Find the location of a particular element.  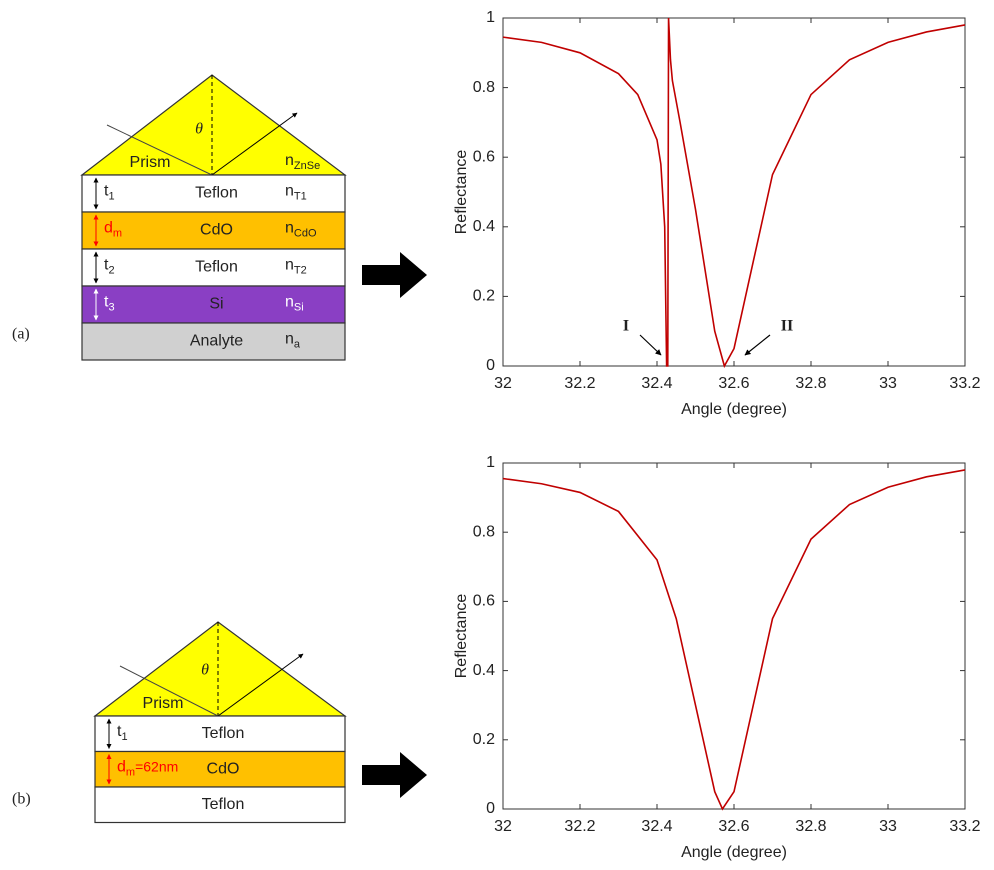

layer-index: nSi is located at coordinates (294, 304).